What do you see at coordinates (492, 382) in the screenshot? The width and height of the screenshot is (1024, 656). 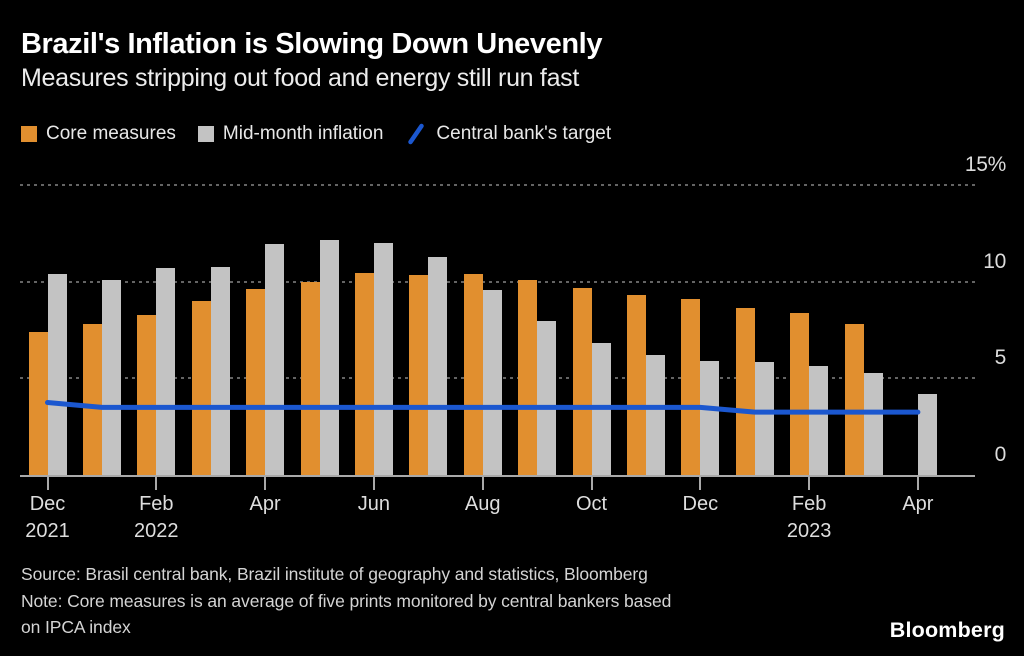 I see `bar-mid-month-aug-2022` at bounding box center [492, 382].